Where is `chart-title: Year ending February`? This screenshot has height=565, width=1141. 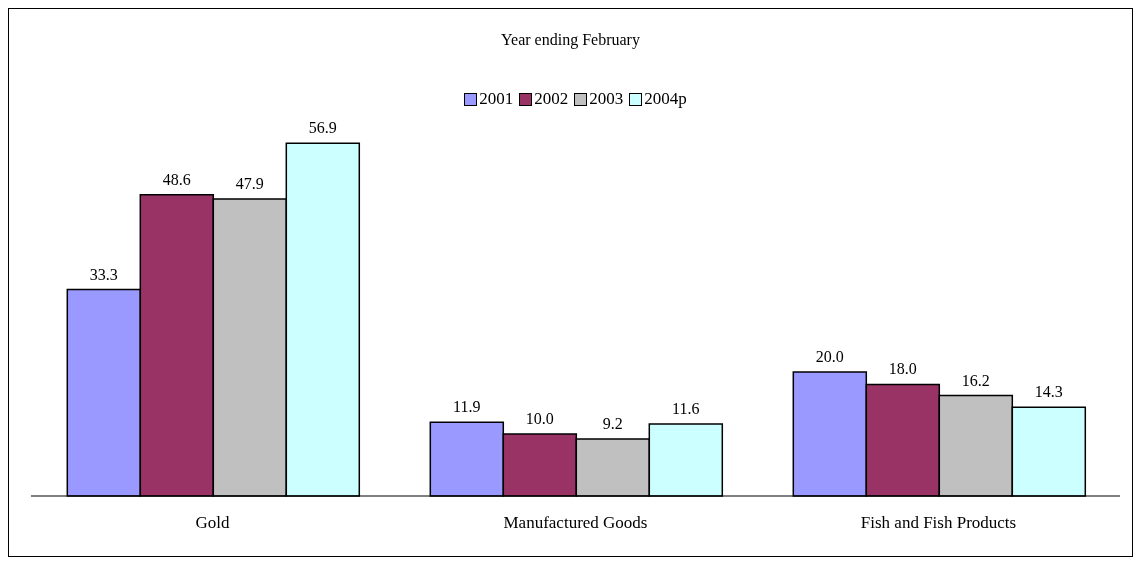
chart-title: Year ending February is located at coordinates (570, 40).